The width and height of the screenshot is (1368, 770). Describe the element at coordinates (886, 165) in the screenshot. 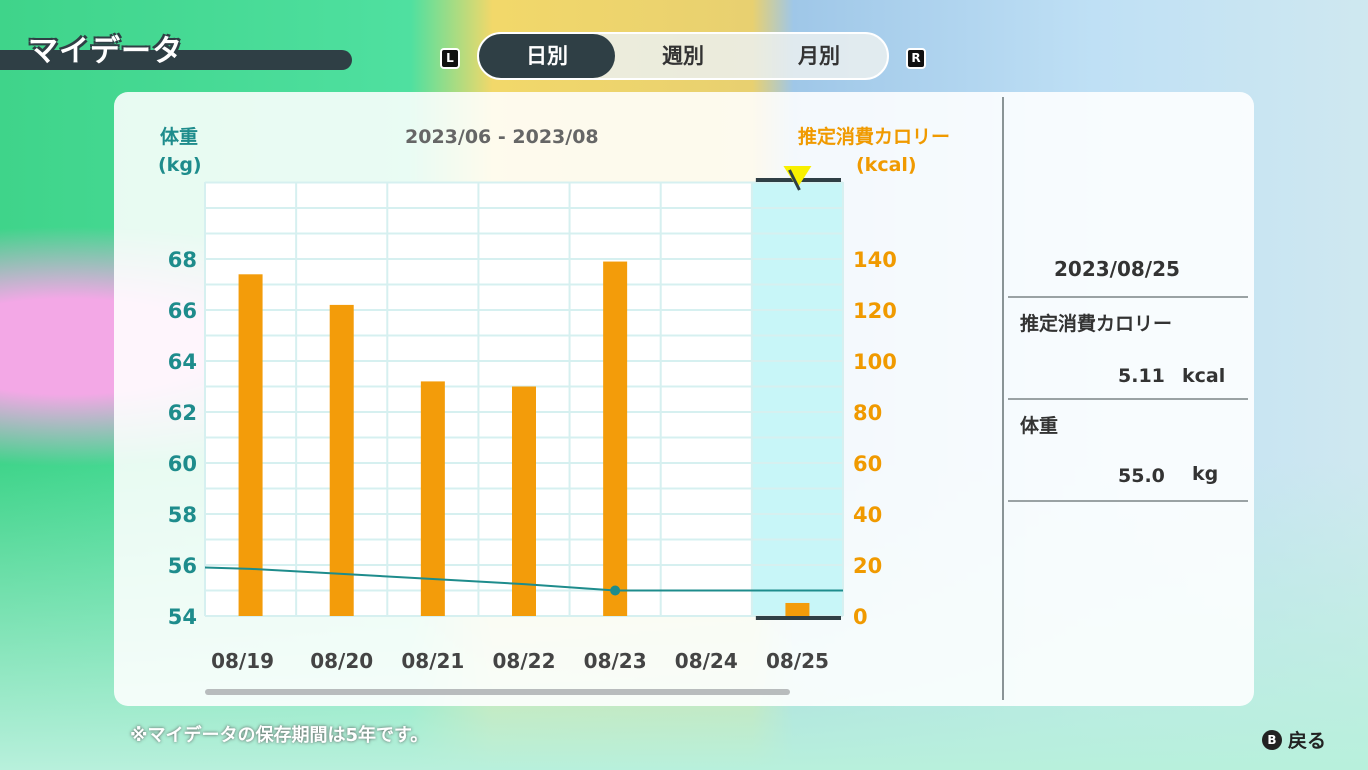

I see `right-axis-unit: (kcal)` at that location.